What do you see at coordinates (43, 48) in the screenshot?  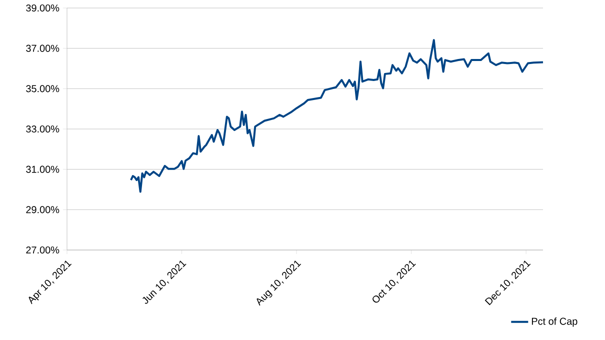 I see `y-tick-label: 37.00%` at bounding box center [43, 48].